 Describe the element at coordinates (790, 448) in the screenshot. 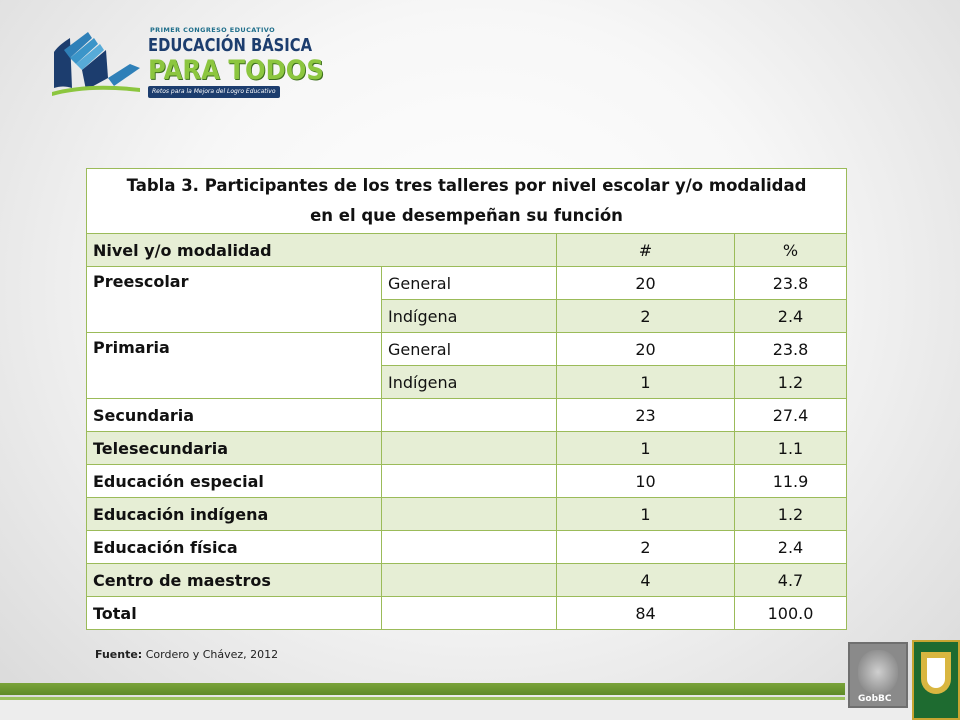

I see `row-pct: 1.1` at that location.